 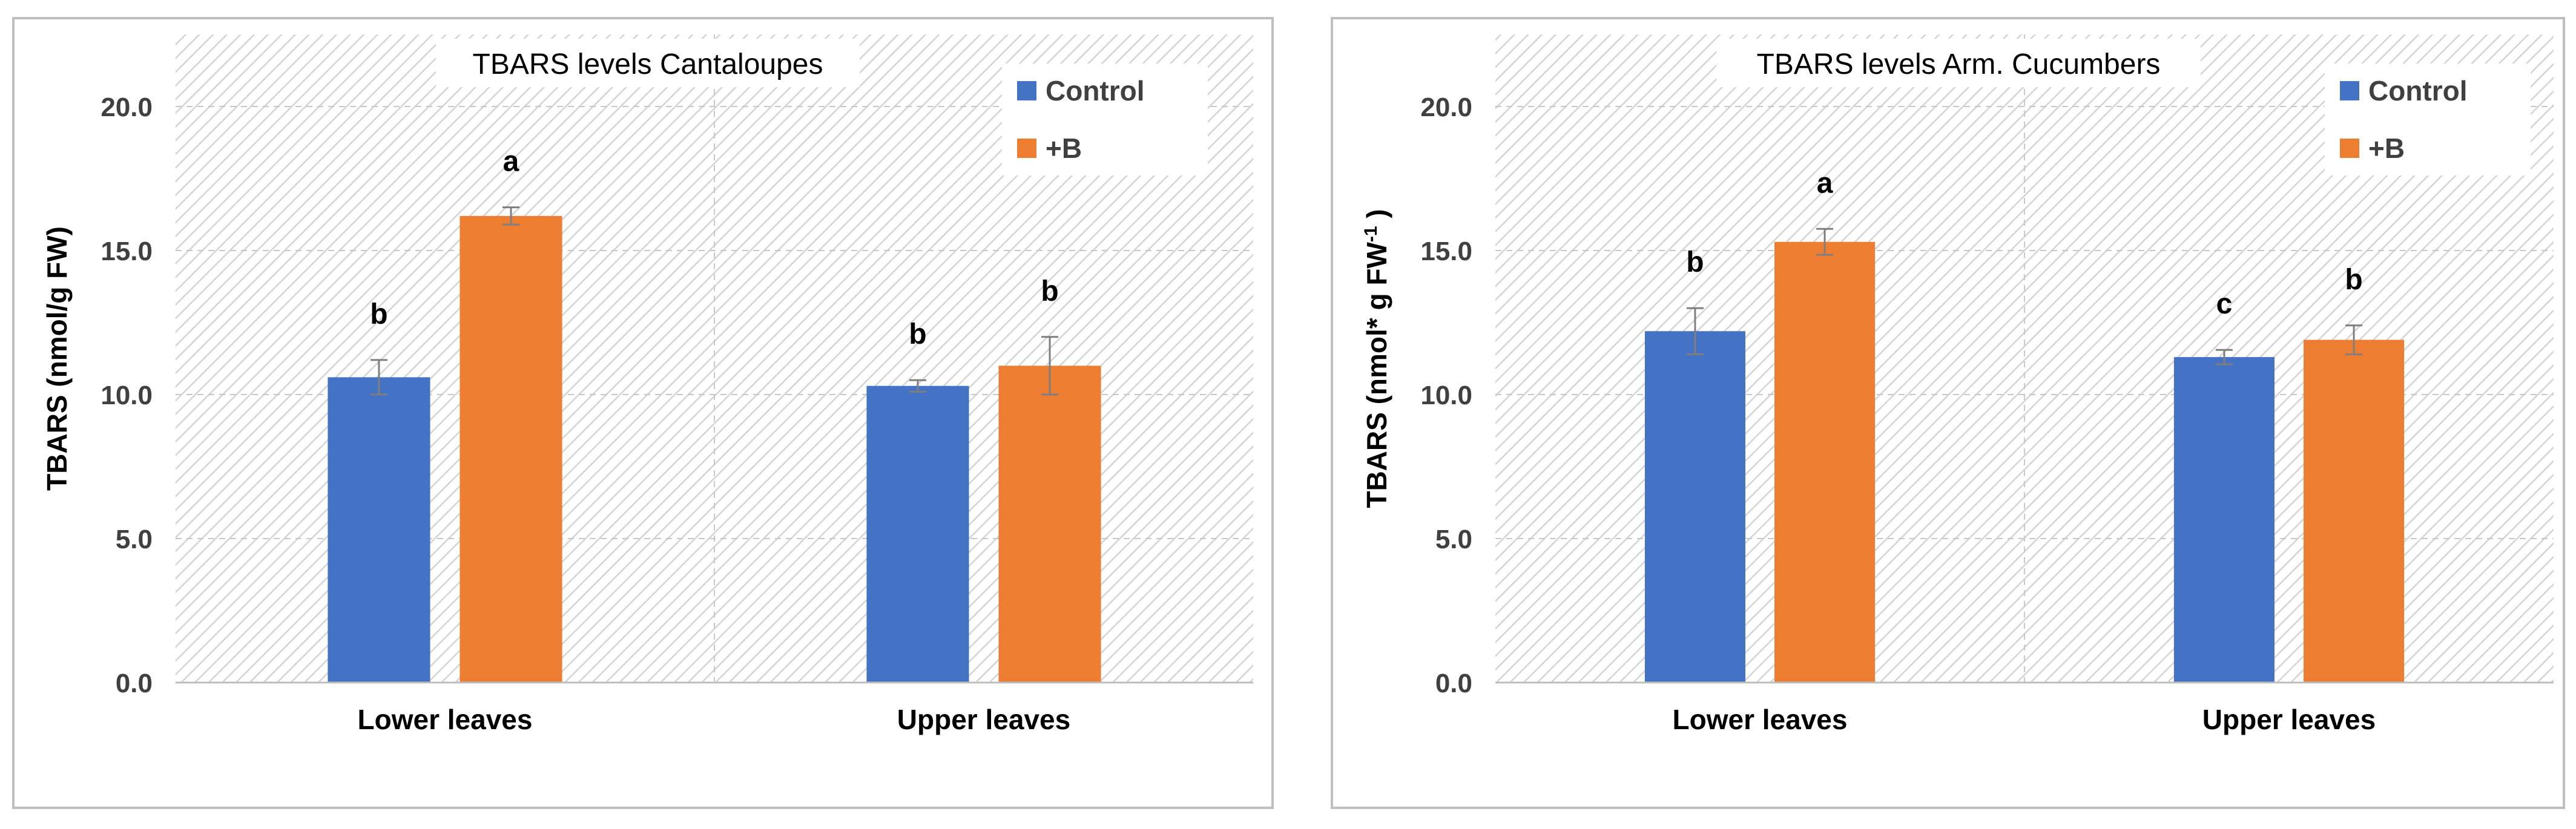 I want to click on chart-title: TBARS levels Cantaloupes, so click(x=648, y=64).